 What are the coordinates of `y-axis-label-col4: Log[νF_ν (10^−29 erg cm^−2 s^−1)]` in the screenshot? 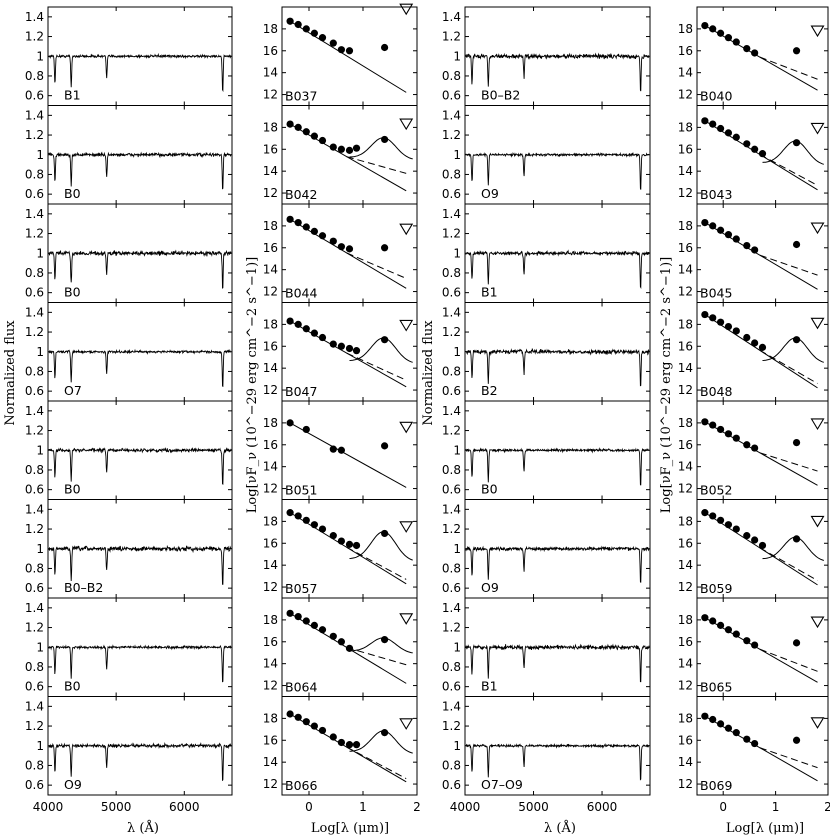 It's located at (666, 385).